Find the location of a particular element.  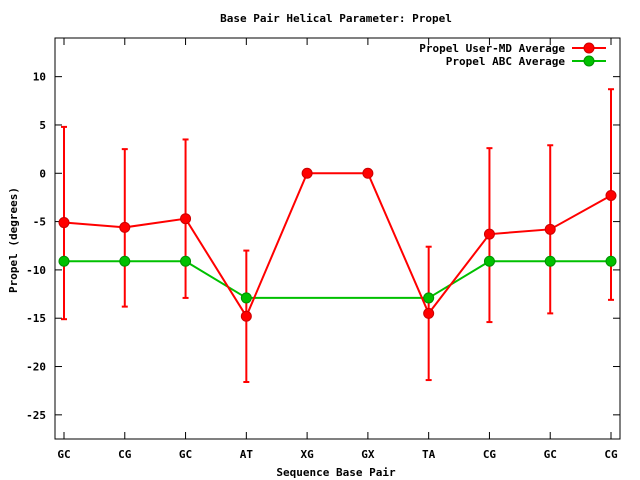

y-axis-label: Propel (degrees) is located at coordinates (13, 240).